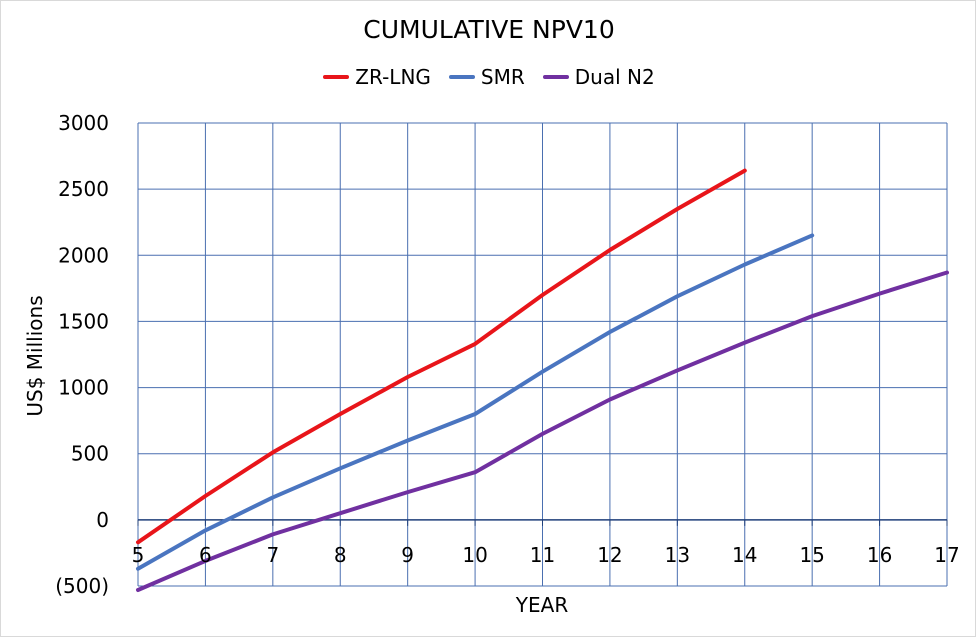  What do you see at coordinates (489, 29) in the screenshot?
I see `chart-title: CUMULATIVE NPV10` at bounding box center [489, 29].